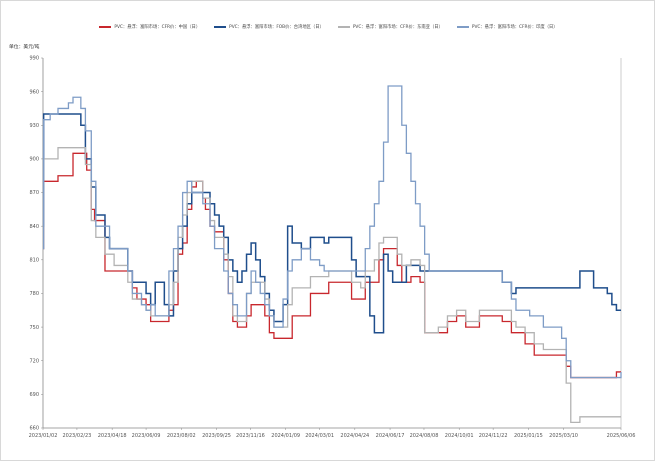 The height and width of the screenshot is (462, 655). I want to click on x-tick-label: 2023/02/23, so click(77, 436).